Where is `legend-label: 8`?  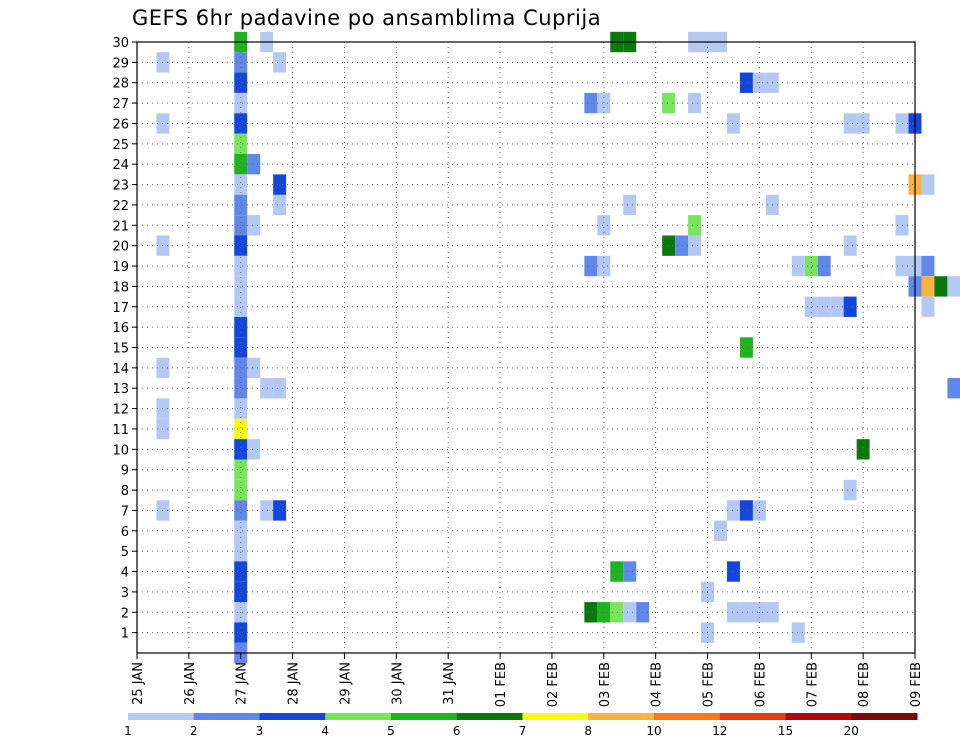 legend-label: 8 is located at coordinates (588, 731).